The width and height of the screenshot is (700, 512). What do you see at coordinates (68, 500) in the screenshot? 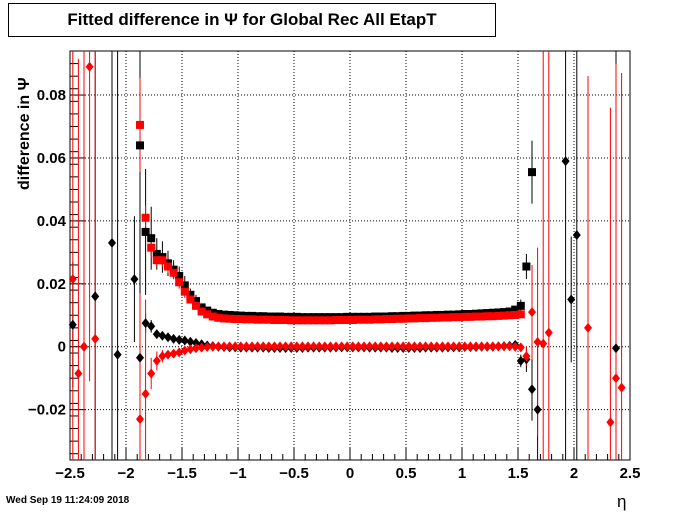
I see `timestamp: Wed Sep 19 11:24:09 2018` at bounding box center [68, 500].